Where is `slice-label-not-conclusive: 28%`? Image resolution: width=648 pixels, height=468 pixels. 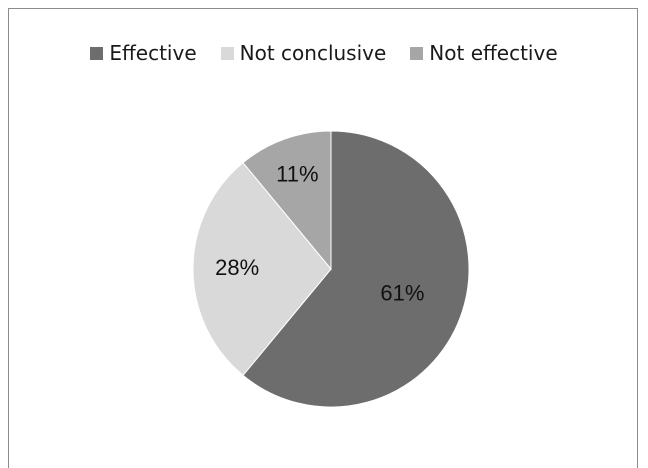 slice-label-not-conclusive: 28% is located at coordinates (237, 267).